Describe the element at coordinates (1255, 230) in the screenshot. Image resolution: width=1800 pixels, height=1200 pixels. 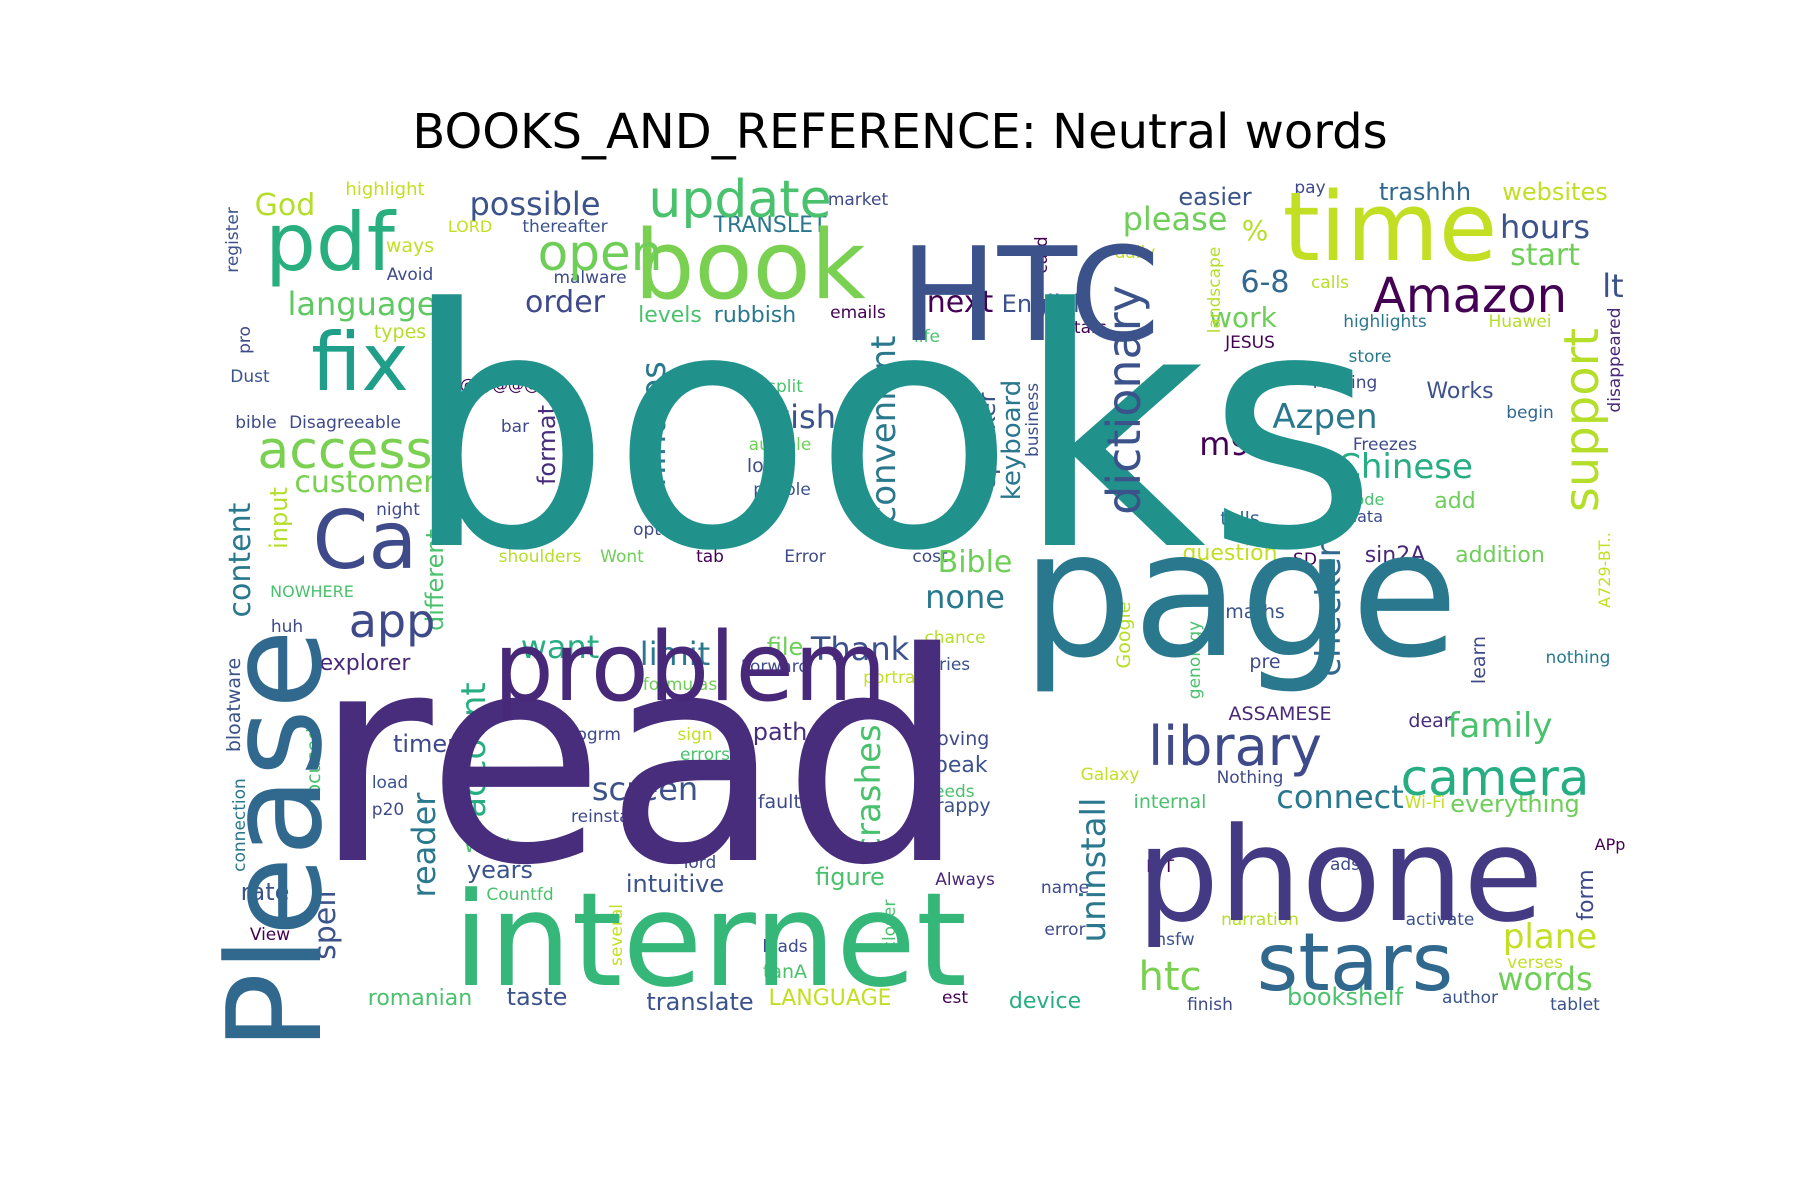
I see `word-small: %` at that location.